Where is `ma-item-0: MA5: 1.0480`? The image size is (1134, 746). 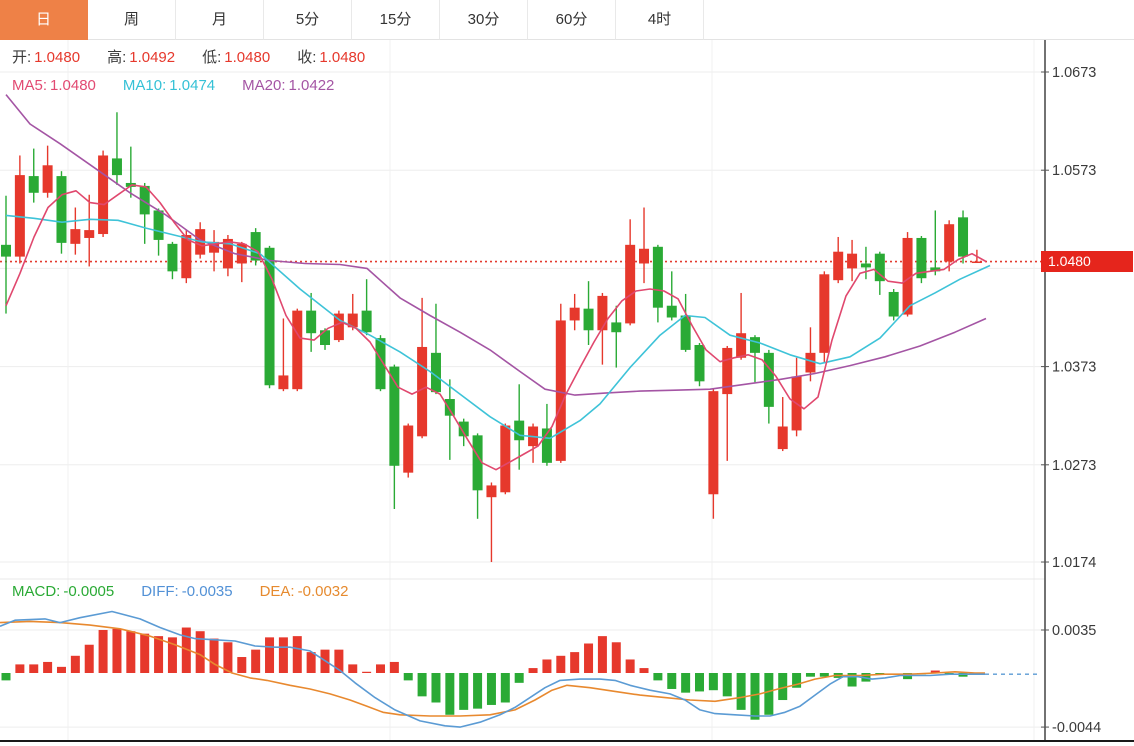 ma-item-0: MA5: 1.0480 is located at coordinates (54, 85).